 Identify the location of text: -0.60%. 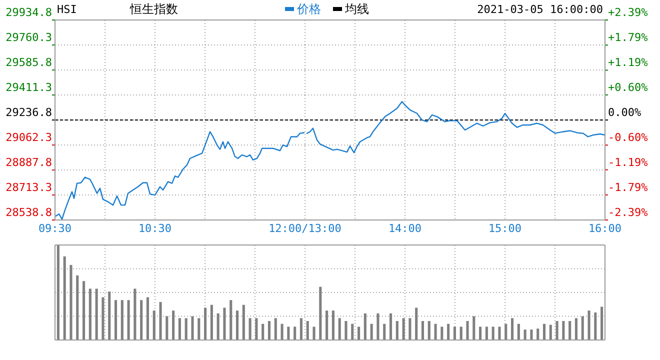
(628, 137).